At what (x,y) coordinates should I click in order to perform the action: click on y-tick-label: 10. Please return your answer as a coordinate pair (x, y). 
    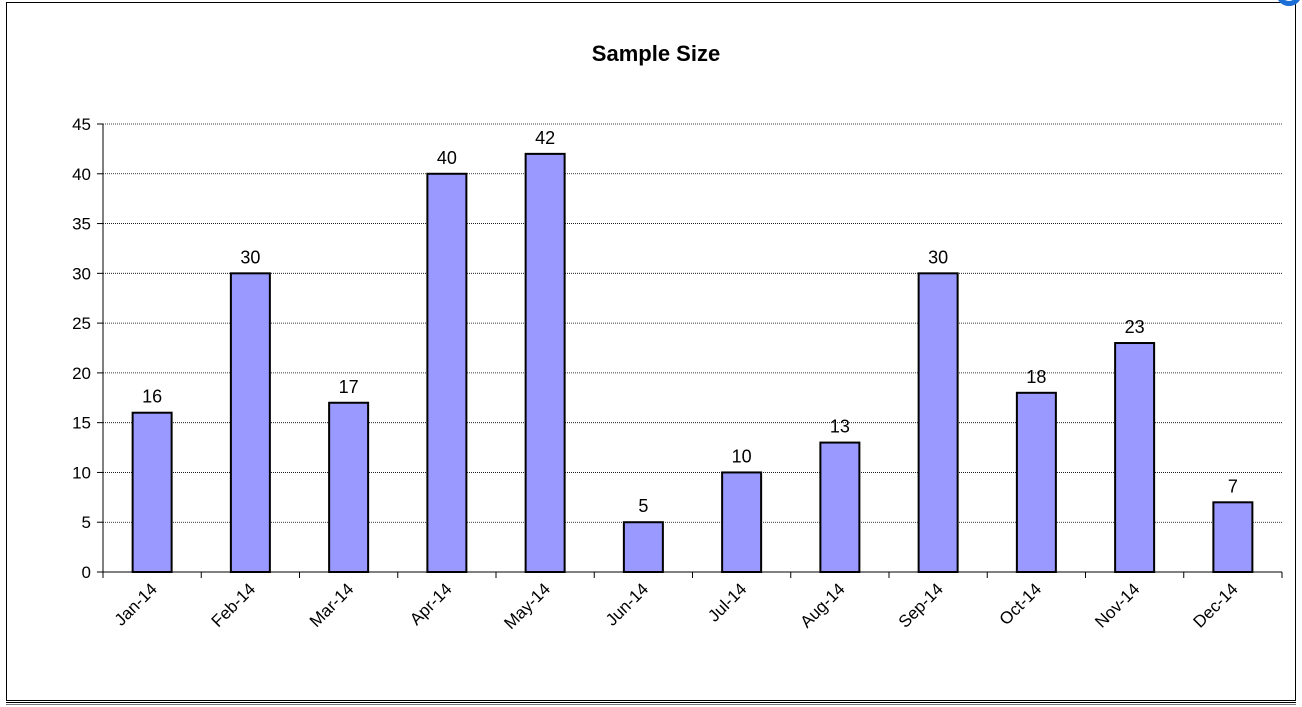
    Looking at the image, I should click on (81, 472).